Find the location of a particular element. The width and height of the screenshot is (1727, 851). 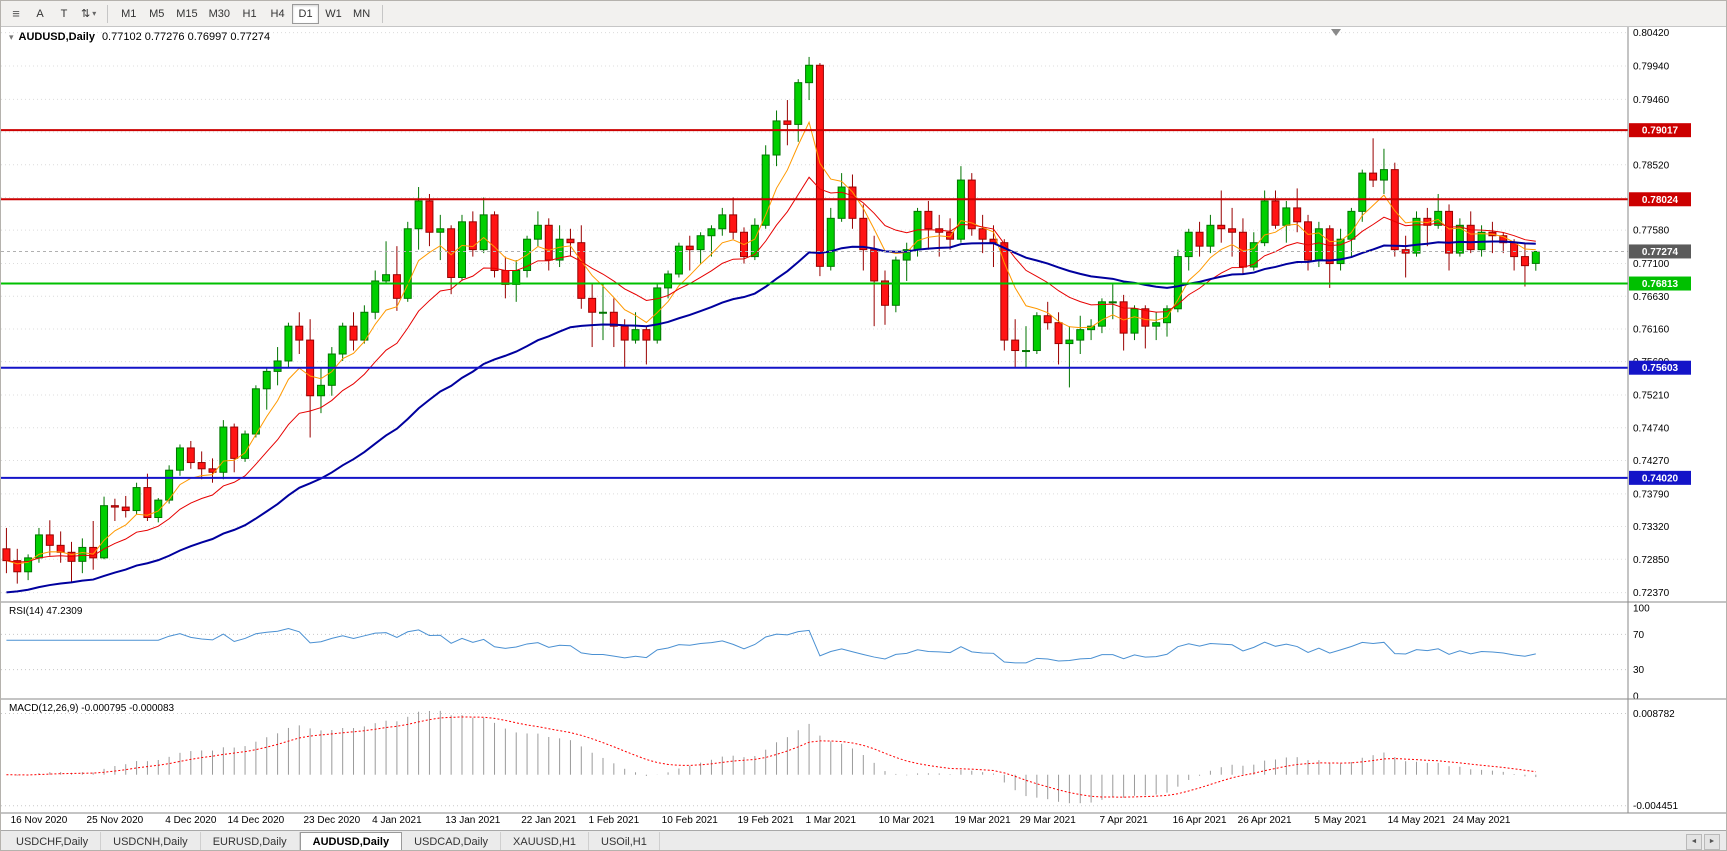

macd-signal-line is located at coordinates (771, 757).